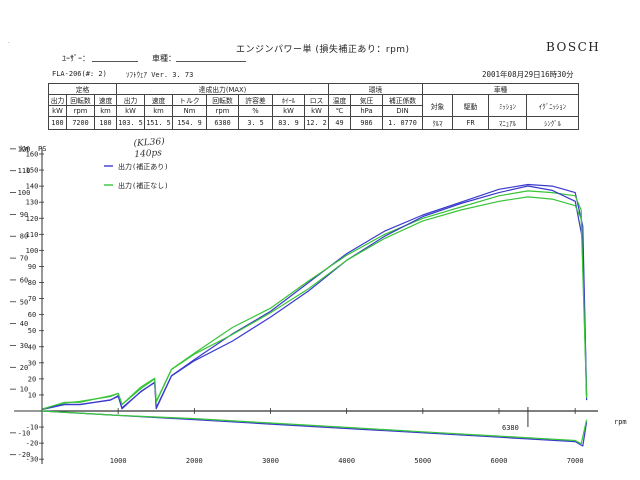  I want to click on brand-logo: BOSCH, so click(573, 47).